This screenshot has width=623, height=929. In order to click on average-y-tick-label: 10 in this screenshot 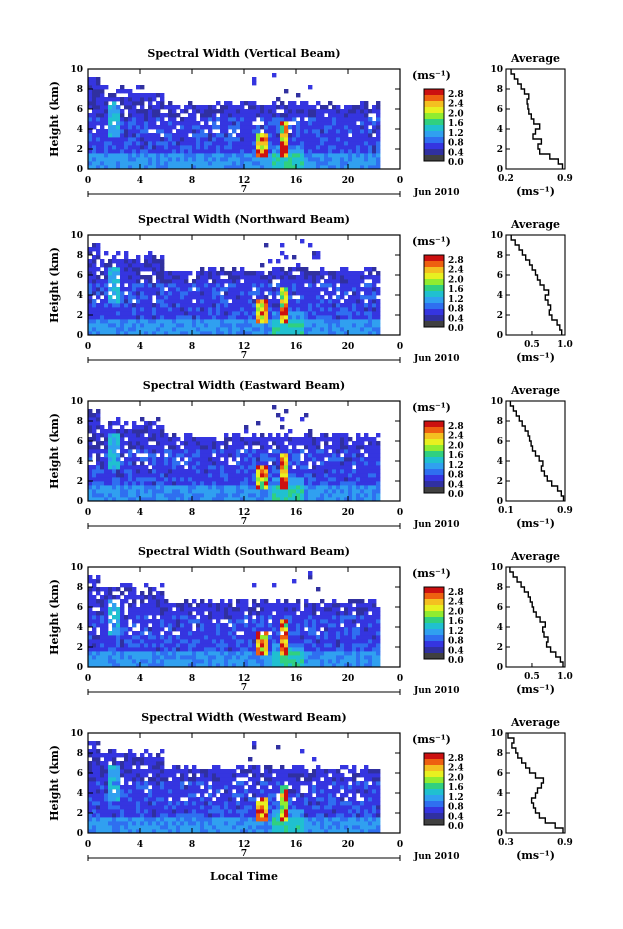, I will do `click(496, 402)`.